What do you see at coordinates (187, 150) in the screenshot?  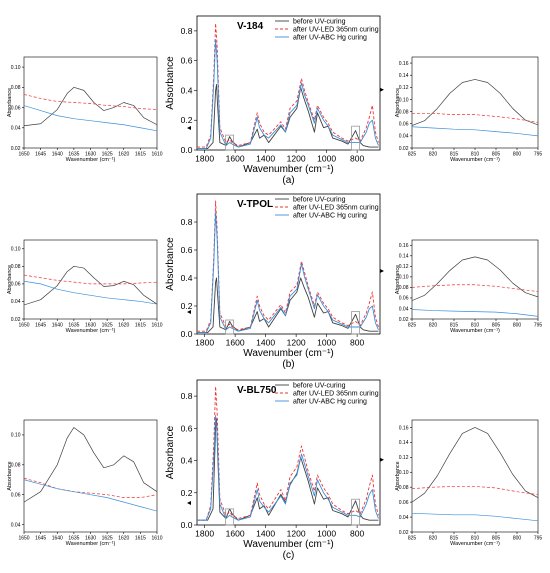 I see `y-tick-label: 0.0` at bounding box center [187, 150].